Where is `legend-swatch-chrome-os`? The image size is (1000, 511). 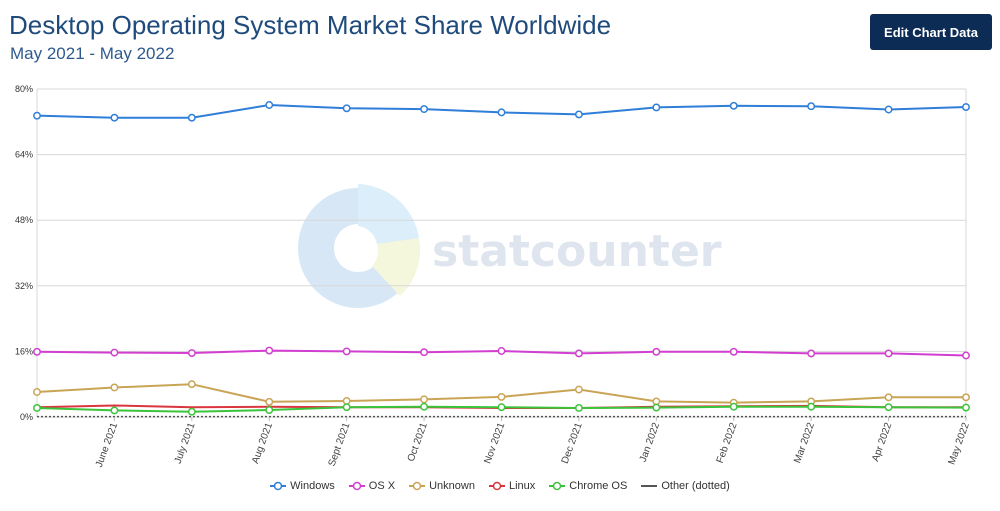 legend-swatch-chrome-os is located at coordinates (557, 486).